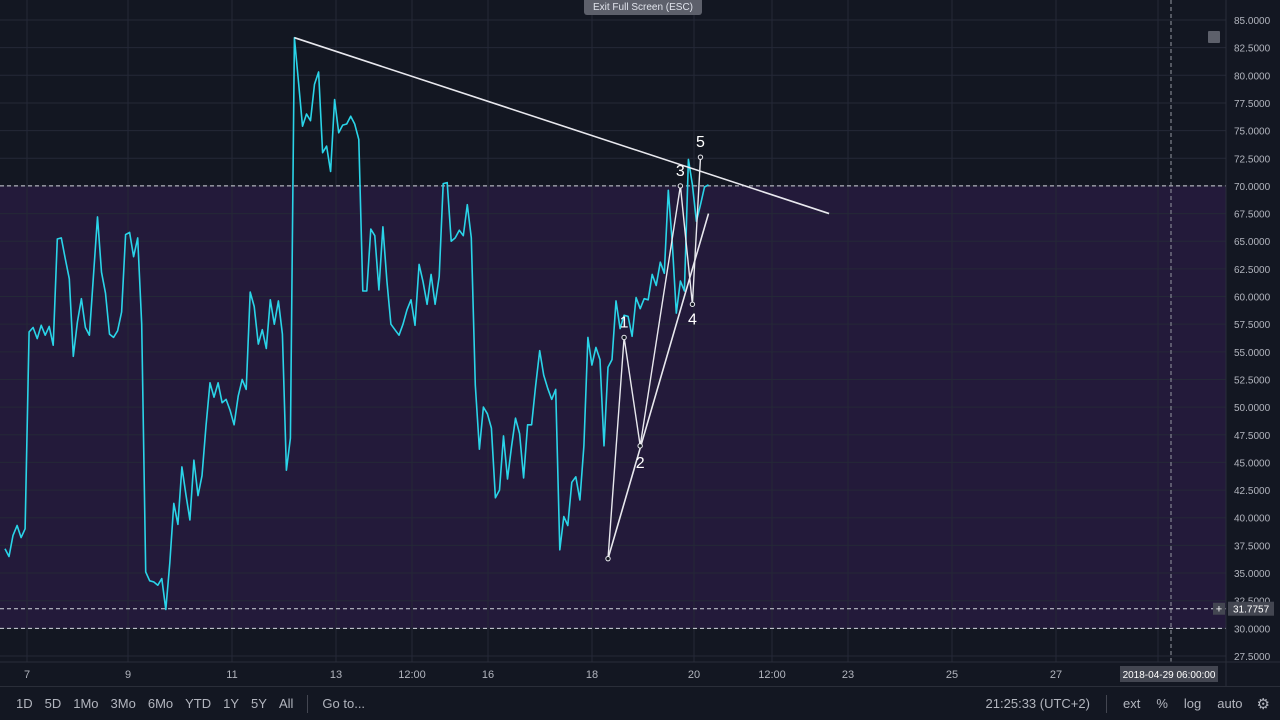 The width and height of the screenshot is (1280, 720). Describe the element at coordinates (1252, 380) in the screenshot. I see `price-axis-tick-label: 52.5000` at that location.